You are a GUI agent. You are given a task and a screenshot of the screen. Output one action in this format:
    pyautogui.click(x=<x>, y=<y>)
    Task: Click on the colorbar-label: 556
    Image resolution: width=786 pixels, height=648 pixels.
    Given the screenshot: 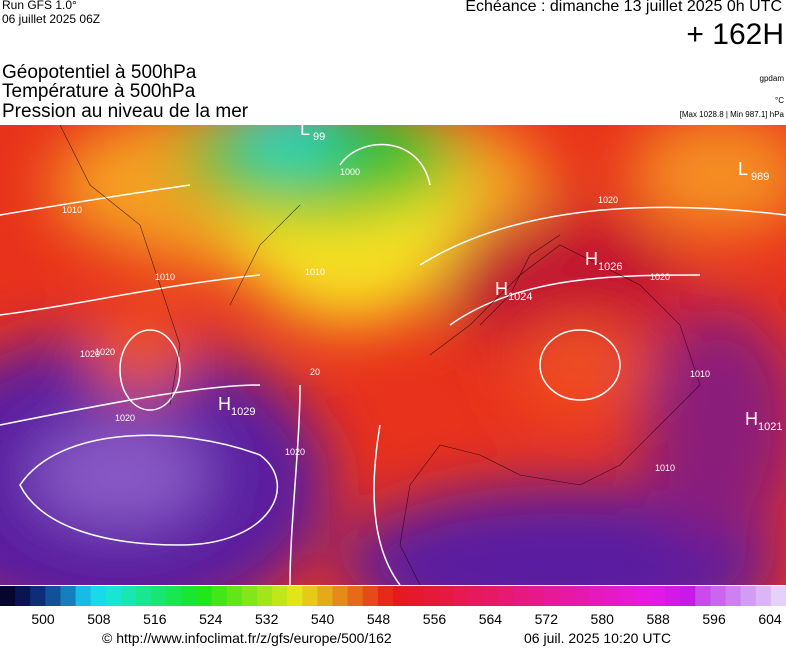 What is the action you would take?
    pyautogui.click(x=435, y=619)
    